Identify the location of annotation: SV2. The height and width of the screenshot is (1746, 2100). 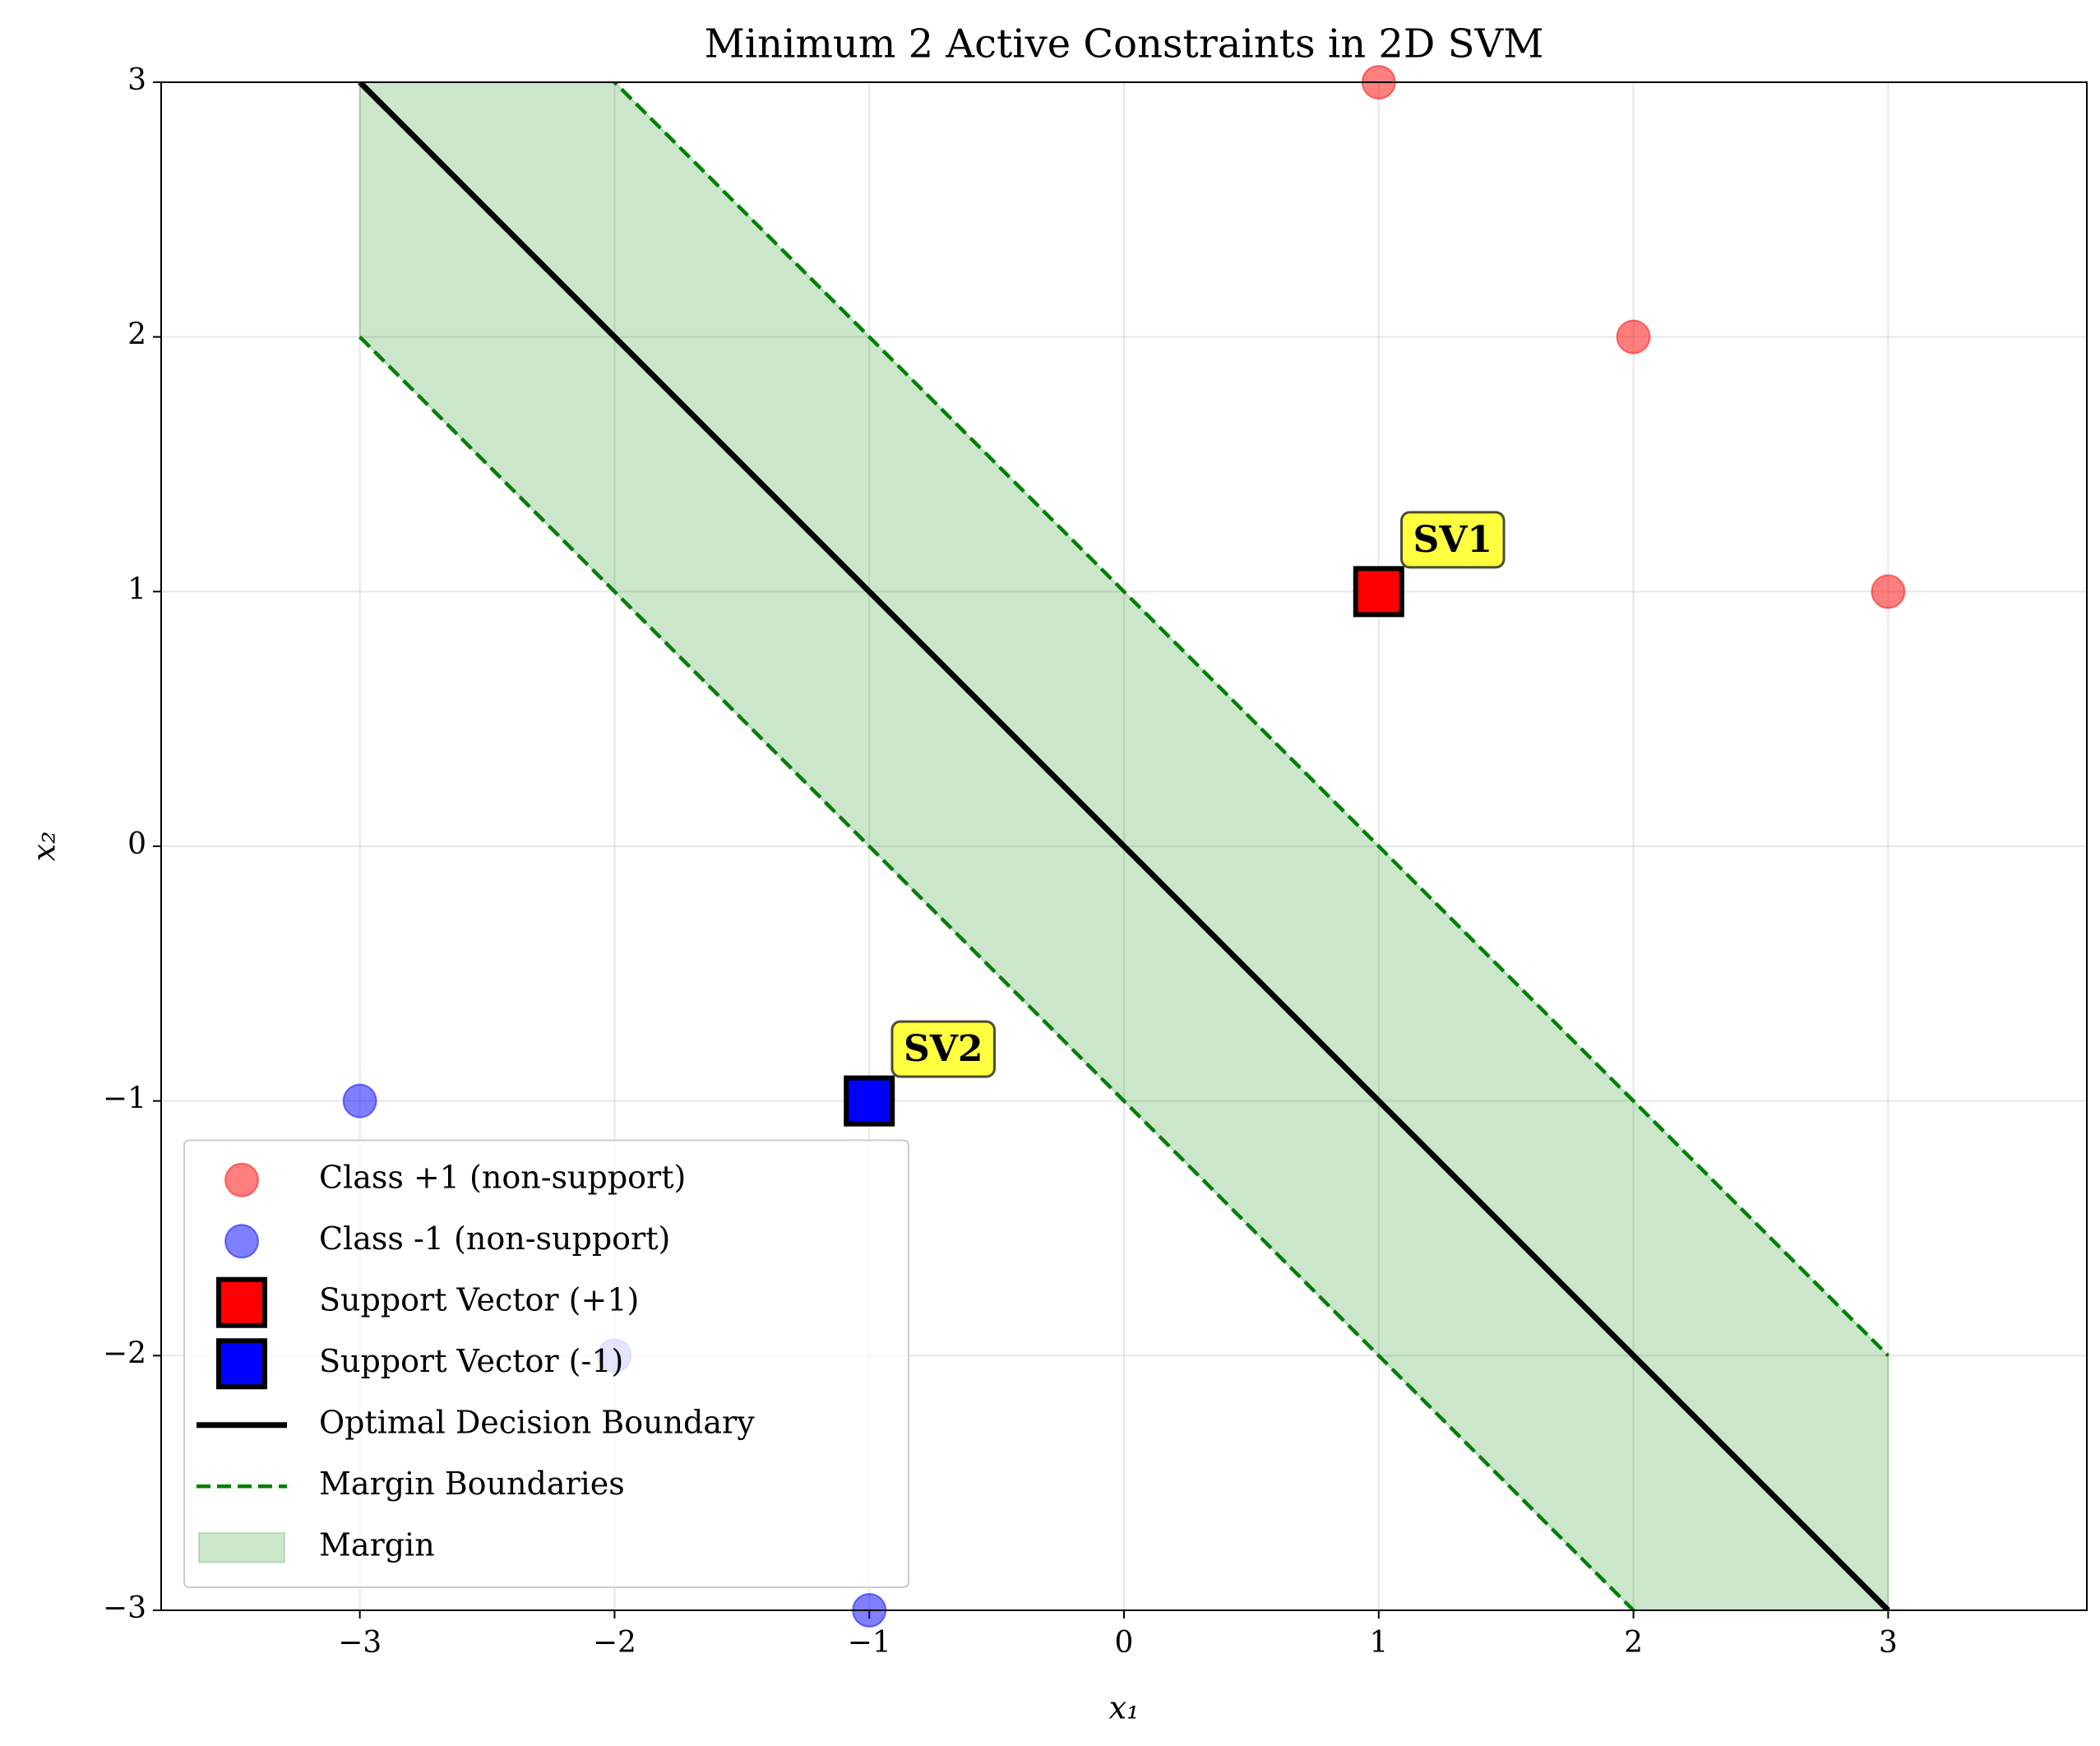
(943, 1049).